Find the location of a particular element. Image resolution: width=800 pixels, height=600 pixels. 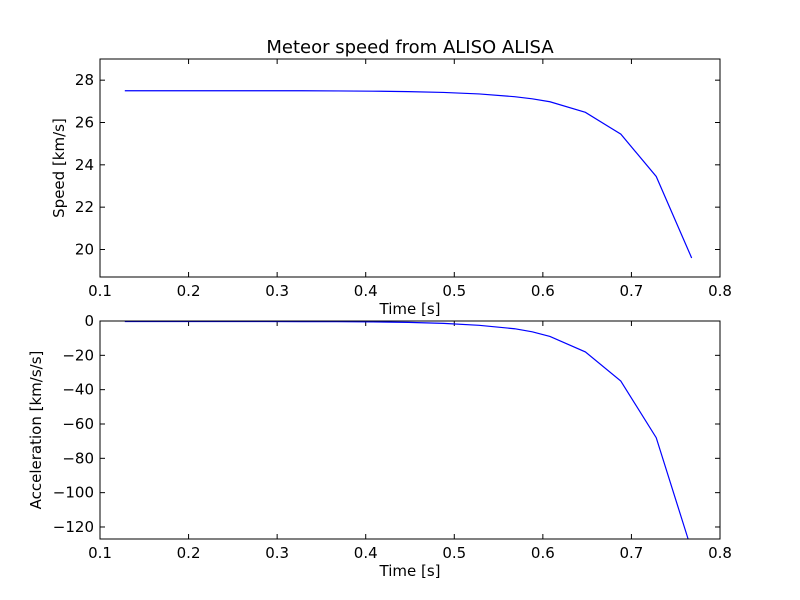

acceleration-chart-ytick-label: −100 is located at coordinates (73, 493).